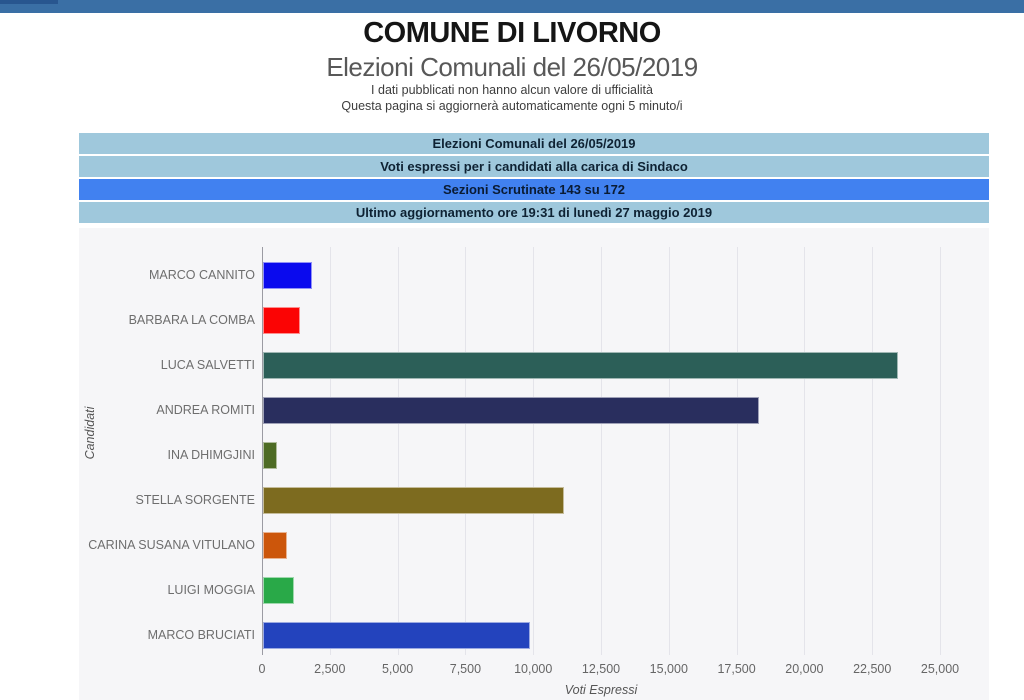 The width and height of the screenshot is (1024, 700). What do you see at coordinates (465, 669) in the screenshot?
I see `x-tick-label: 7,500` at bounding box center [465, 669].